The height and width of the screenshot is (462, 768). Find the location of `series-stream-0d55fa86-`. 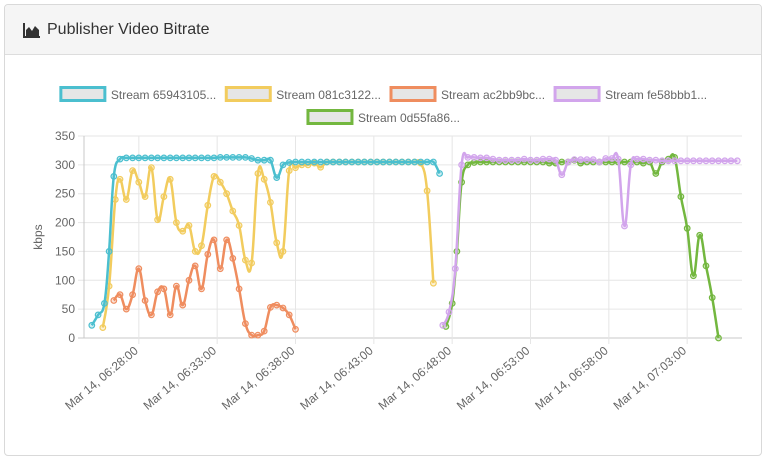

series-stream-0d55fa86- is located at coordinates (582, 247).